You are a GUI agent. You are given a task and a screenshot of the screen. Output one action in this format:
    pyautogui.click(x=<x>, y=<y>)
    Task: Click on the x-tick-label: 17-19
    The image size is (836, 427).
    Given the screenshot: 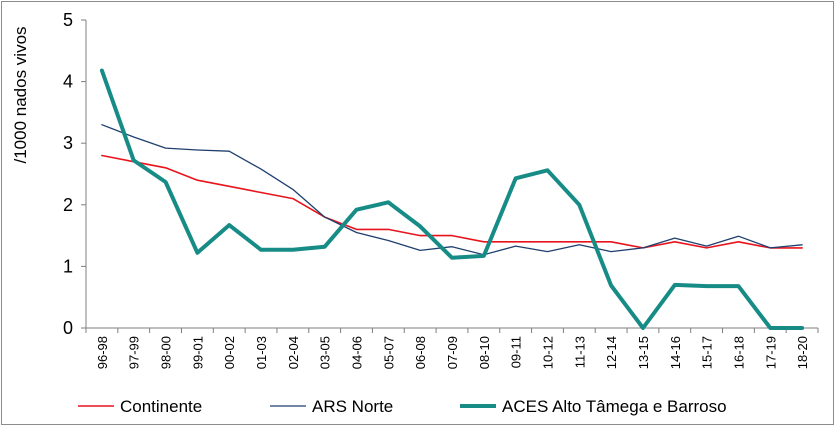 What is the action you would take?
    pyautogui.click(x=770, y=352)
    